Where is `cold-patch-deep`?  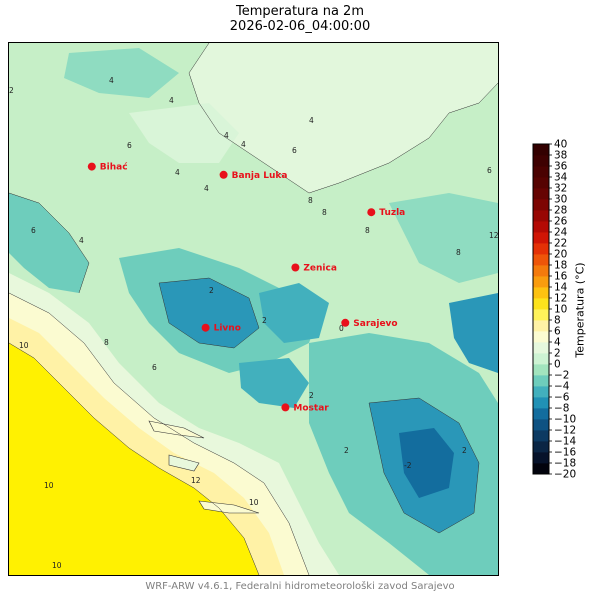
cold-patch-deep is located at coordinates (426, 463).